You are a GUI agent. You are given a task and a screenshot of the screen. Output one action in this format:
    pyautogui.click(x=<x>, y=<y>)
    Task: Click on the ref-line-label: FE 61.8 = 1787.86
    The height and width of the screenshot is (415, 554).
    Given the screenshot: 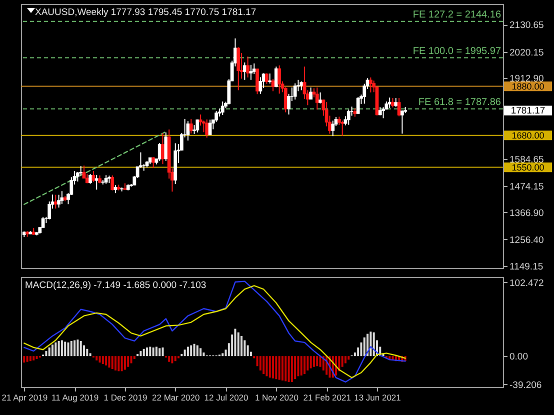 What is the action you would take?
    pyautogui.click(x=460, y=102)
    